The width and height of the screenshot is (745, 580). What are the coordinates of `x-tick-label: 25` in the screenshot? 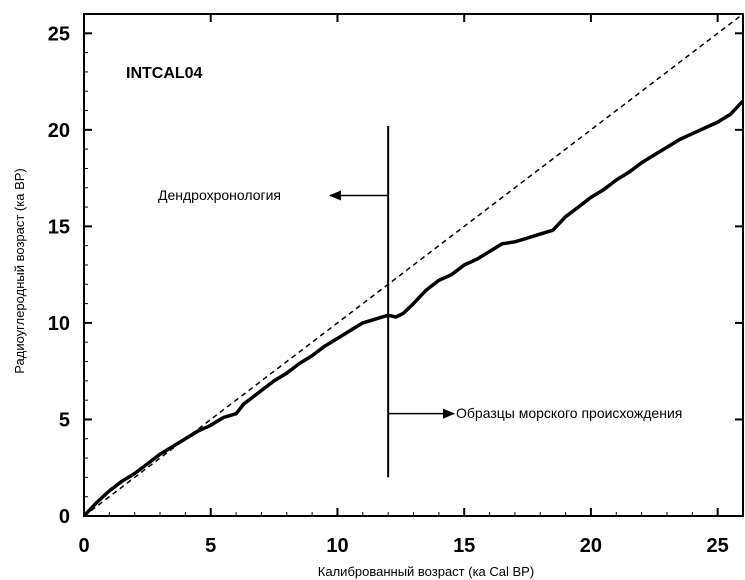 It's located at (718, 546).